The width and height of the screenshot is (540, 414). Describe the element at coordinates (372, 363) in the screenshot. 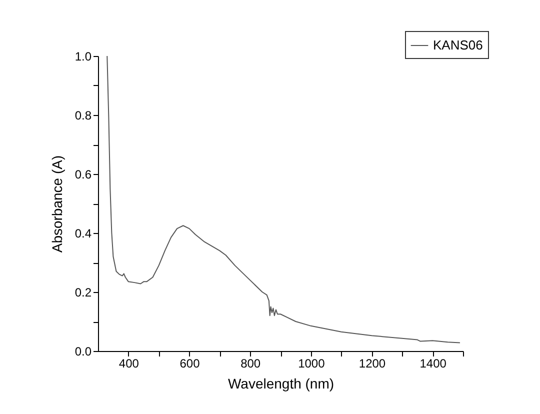

I see `x-tick-label: 1200` at that location.